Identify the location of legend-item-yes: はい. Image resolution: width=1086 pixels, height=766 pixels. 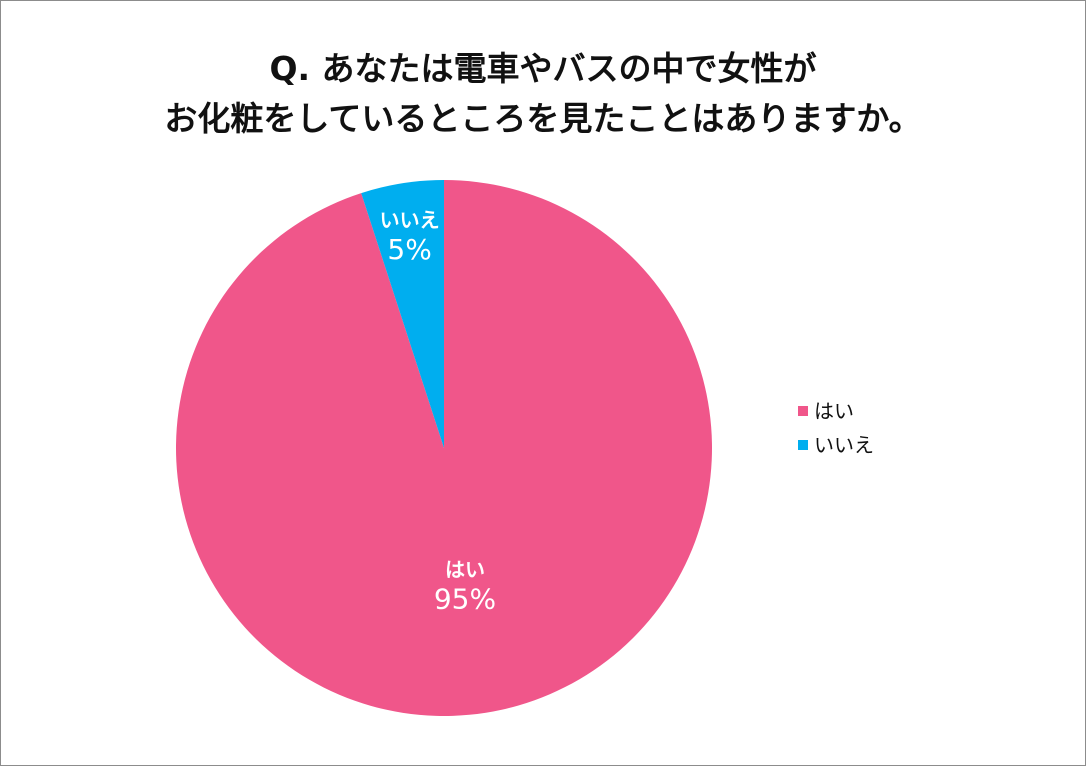
(836, 411).